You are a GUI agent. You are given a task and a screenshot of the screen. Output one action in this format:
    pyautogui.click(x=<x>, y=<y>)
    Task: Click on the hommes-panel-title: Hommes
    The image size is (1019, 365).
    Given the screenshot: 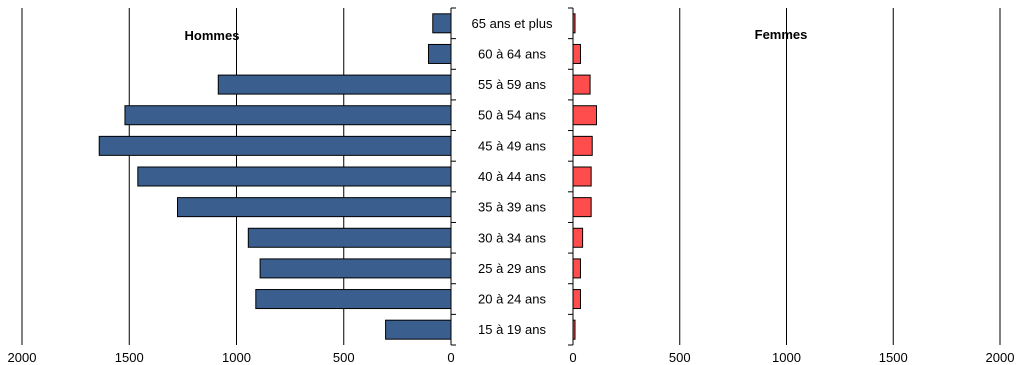 What is the action you would take?
    pyautogui.click(x=212, y=35)
    